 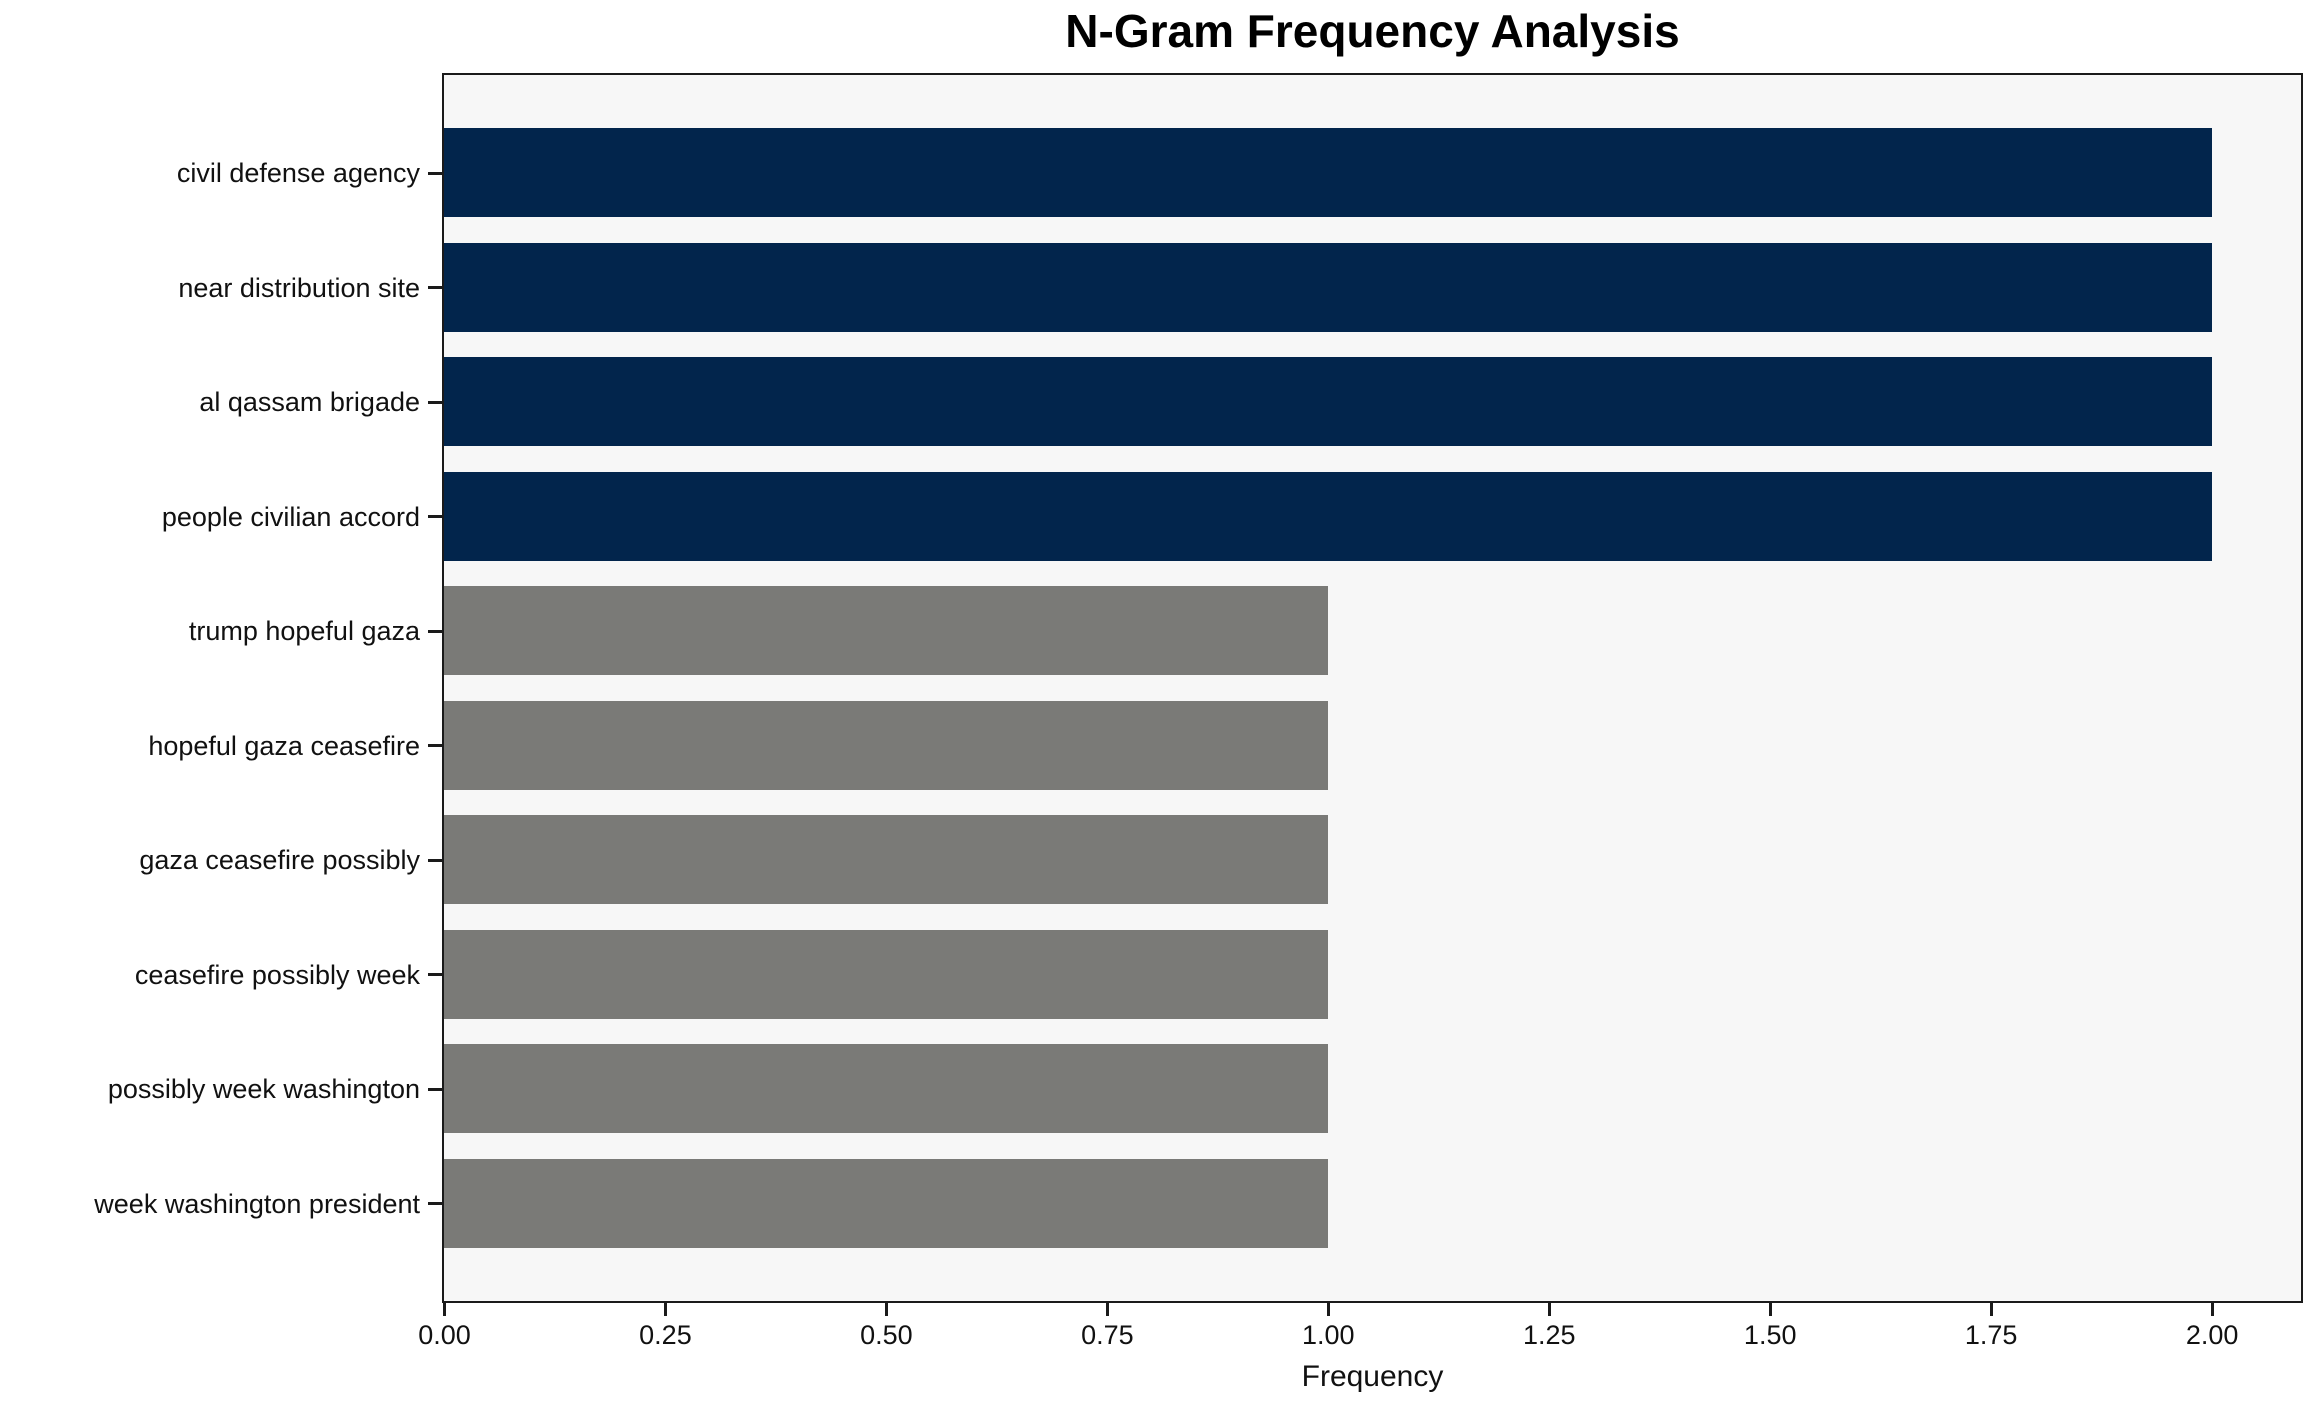 I want to click on y-tick-label: ceasefire possibly week, so click(x=277, y=974).